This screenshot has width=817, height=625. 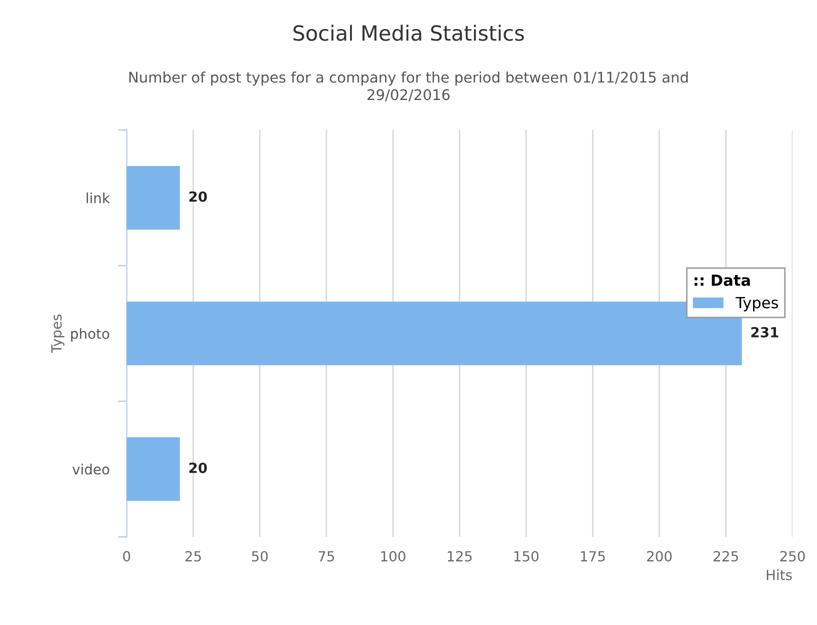 I want to click on x-tick-label: 125, so click(x=460, y=556).